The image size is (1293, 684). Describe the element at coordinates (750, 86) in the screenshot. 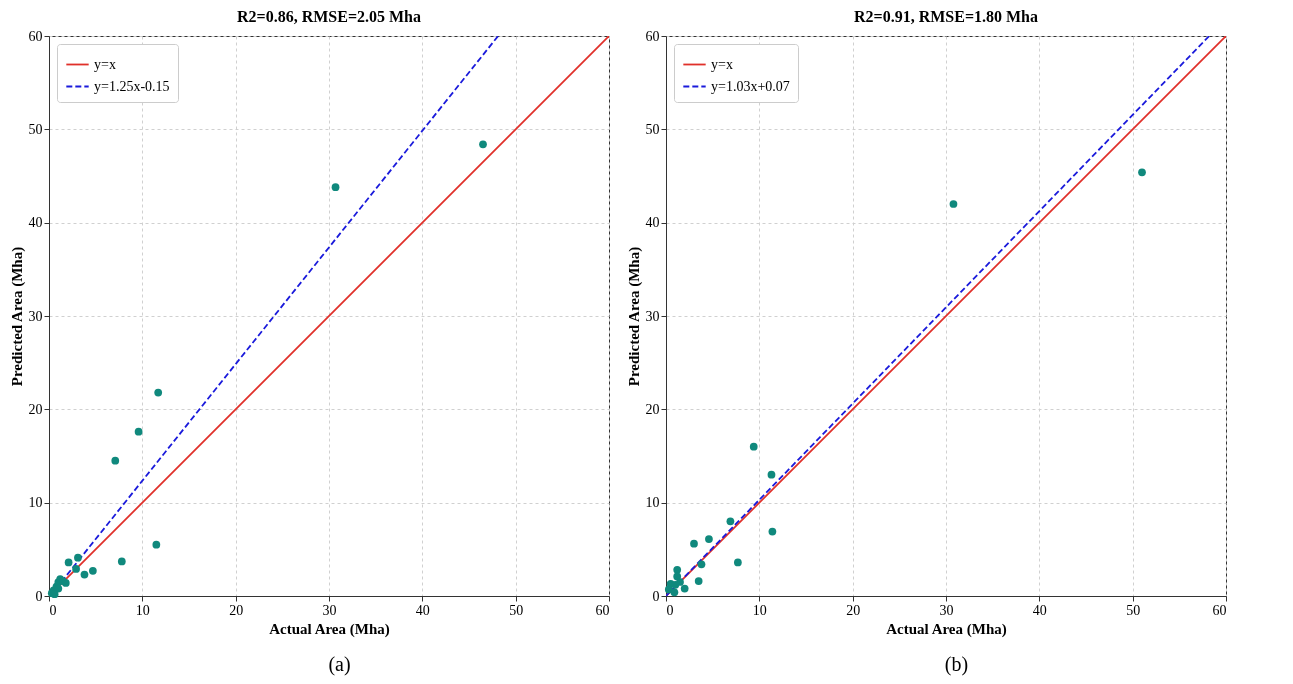

I see `legend-label: y=1.03x+0.07` at that location.